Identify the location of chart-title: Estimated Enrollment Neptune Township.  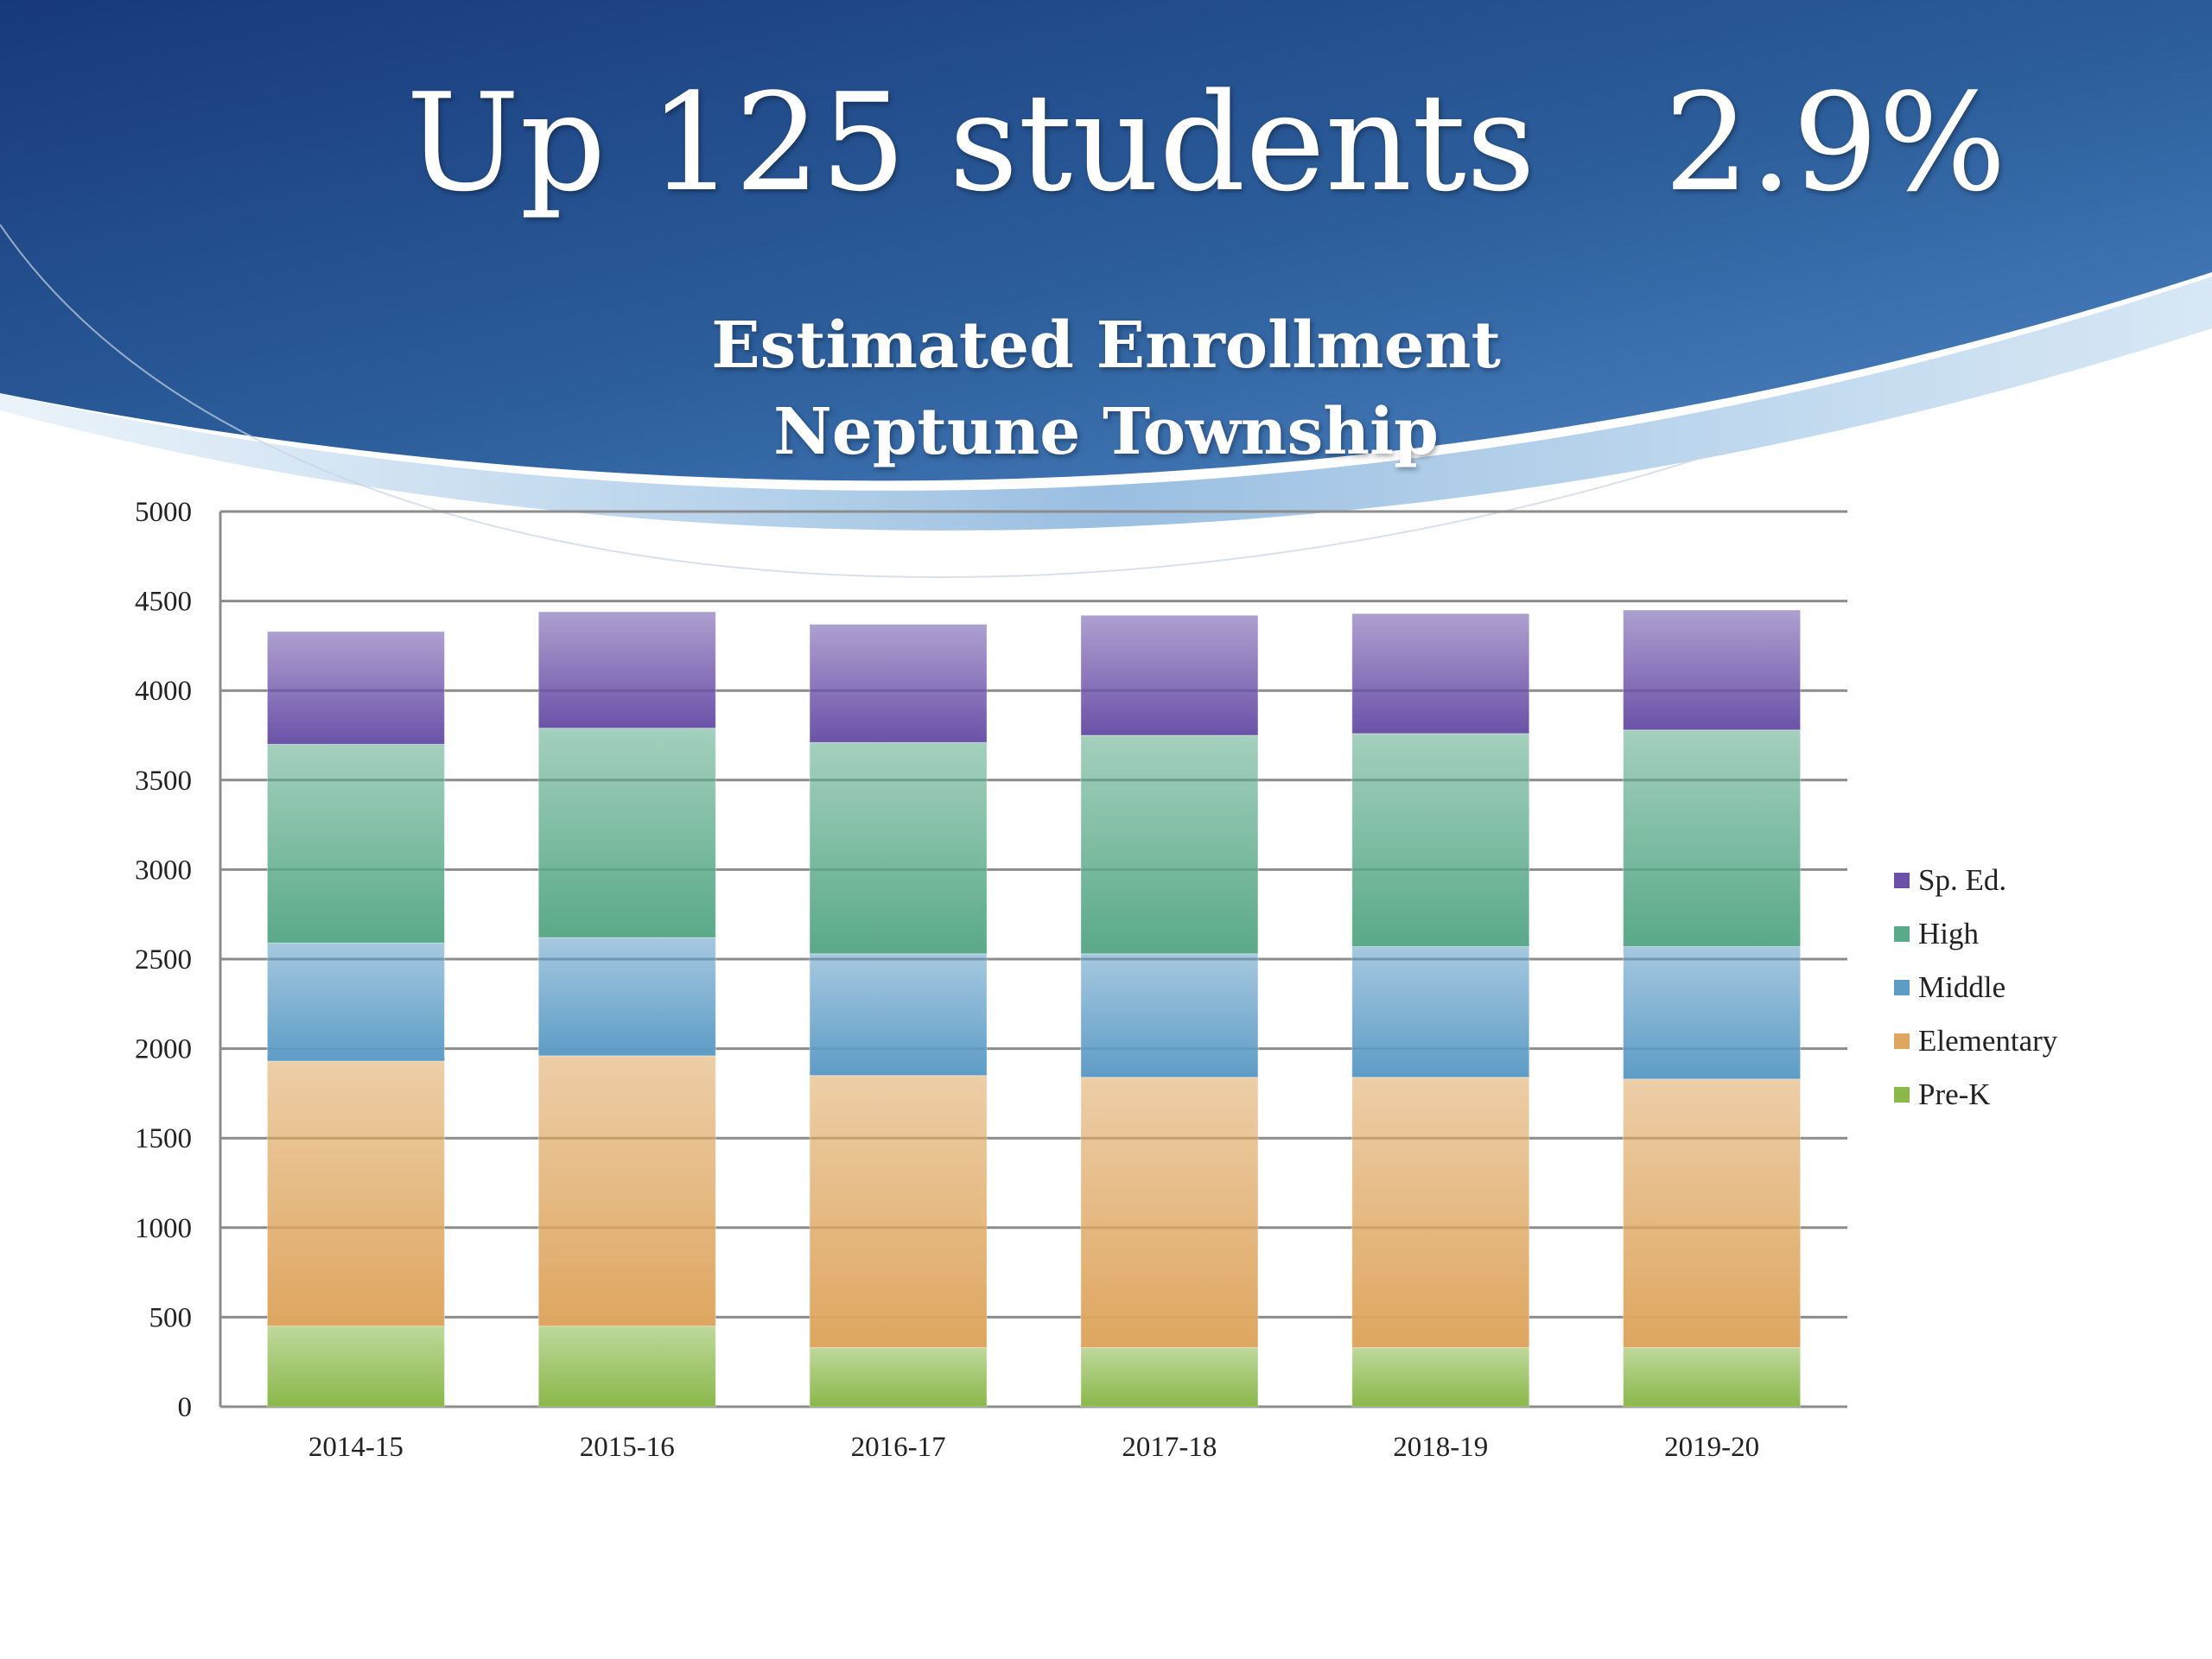
(1106, 388).